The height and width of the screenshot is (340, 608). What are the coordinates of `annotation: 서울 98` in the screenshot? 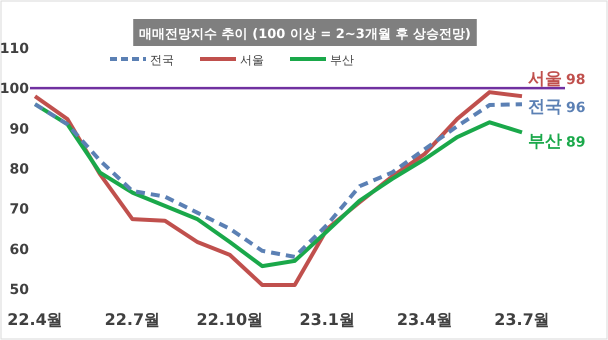 It's located at (557, 79).